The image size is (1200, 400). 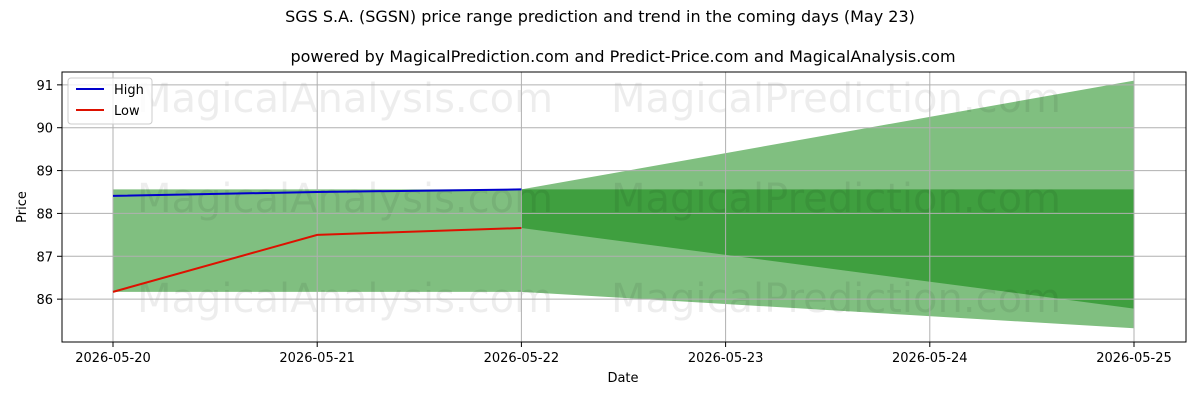 I want to click on y-tick-label: 89, so click(x=44, y=172).